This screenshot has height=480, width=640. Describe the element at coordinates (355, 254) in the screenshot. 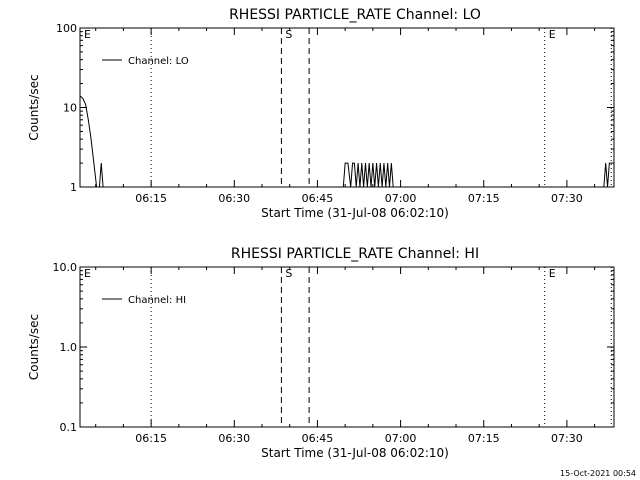

I see `chart-title: RHESSI PARTICLE_RATE Channel: HI` at that location.